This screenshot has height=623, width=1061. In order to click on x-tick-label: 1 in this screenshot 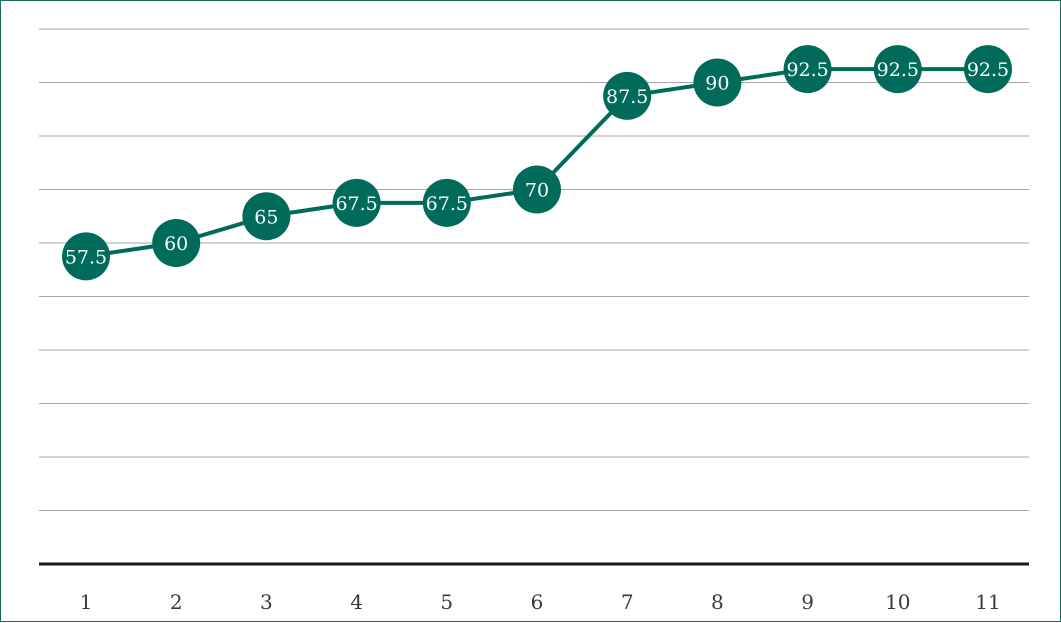, I will do `click(86, 602)`.